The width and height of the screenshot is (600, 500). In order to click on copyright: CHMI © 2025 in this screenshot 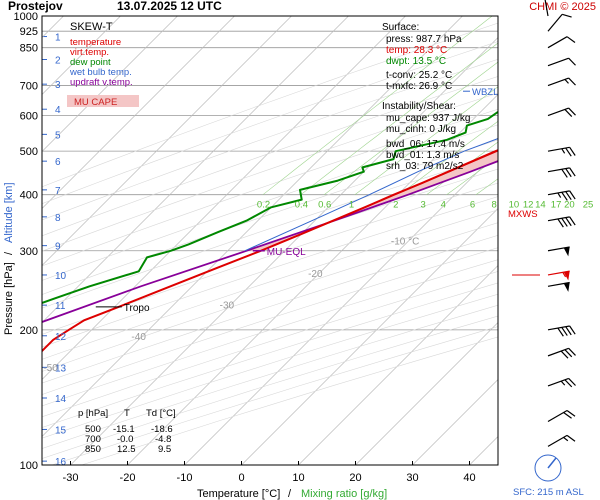, I will do `click(562, 7)`.